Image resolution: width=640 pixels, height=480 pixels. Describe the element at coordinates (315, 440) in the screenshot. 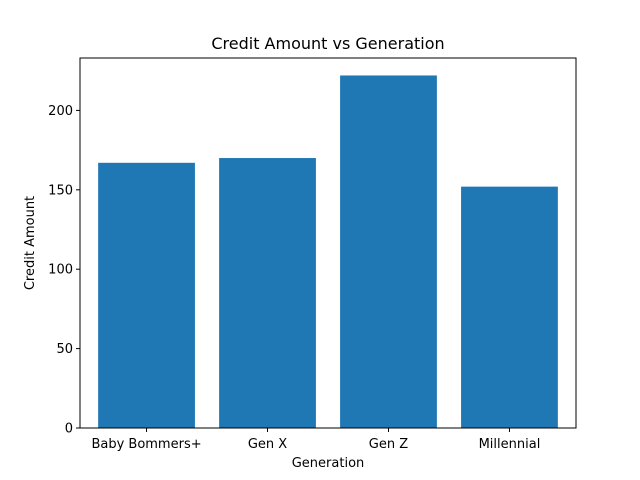

I see `x-axis-ticks: Baby Bommers+ Gen X Gen Z Millennial` at that location.